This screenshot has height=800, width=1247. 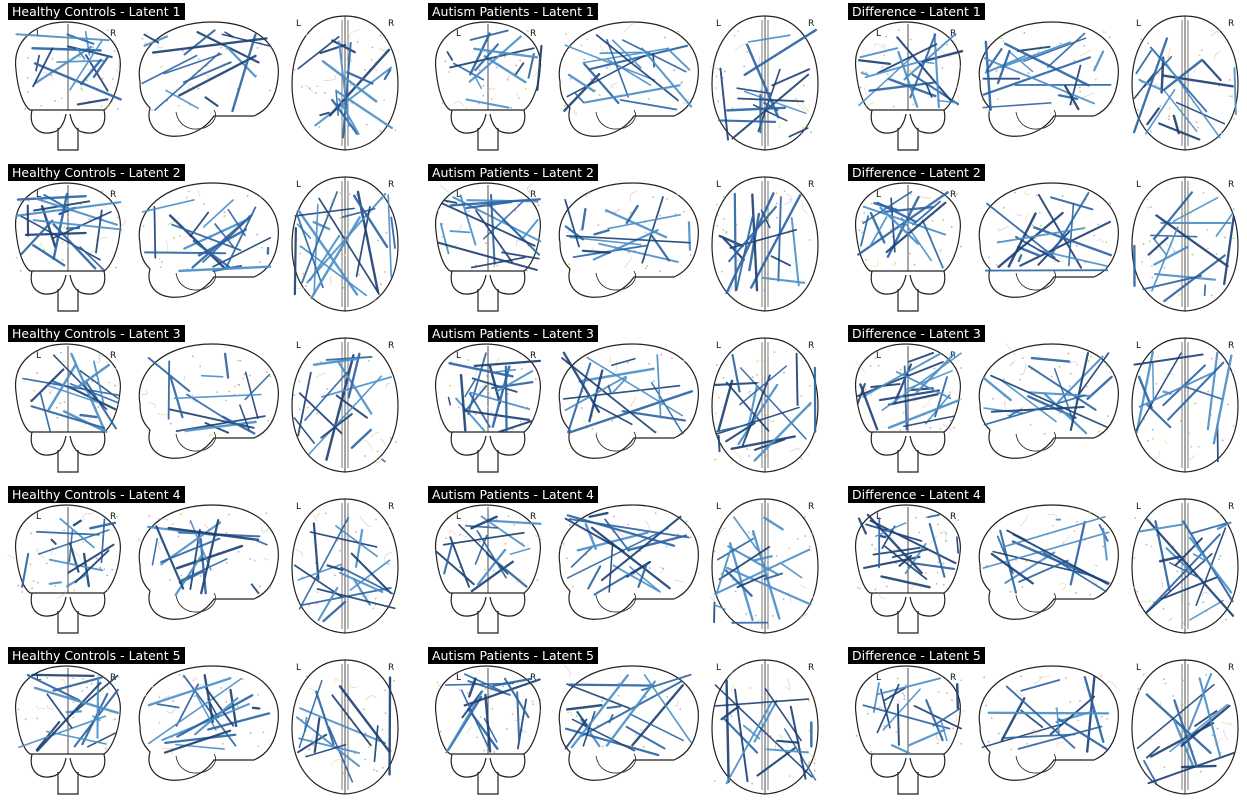 What do you see at coordinates (513, 655) in the screenshot?
I see `panel-title: Autism Patients - Latent 5` at bounding box center [513, 655].